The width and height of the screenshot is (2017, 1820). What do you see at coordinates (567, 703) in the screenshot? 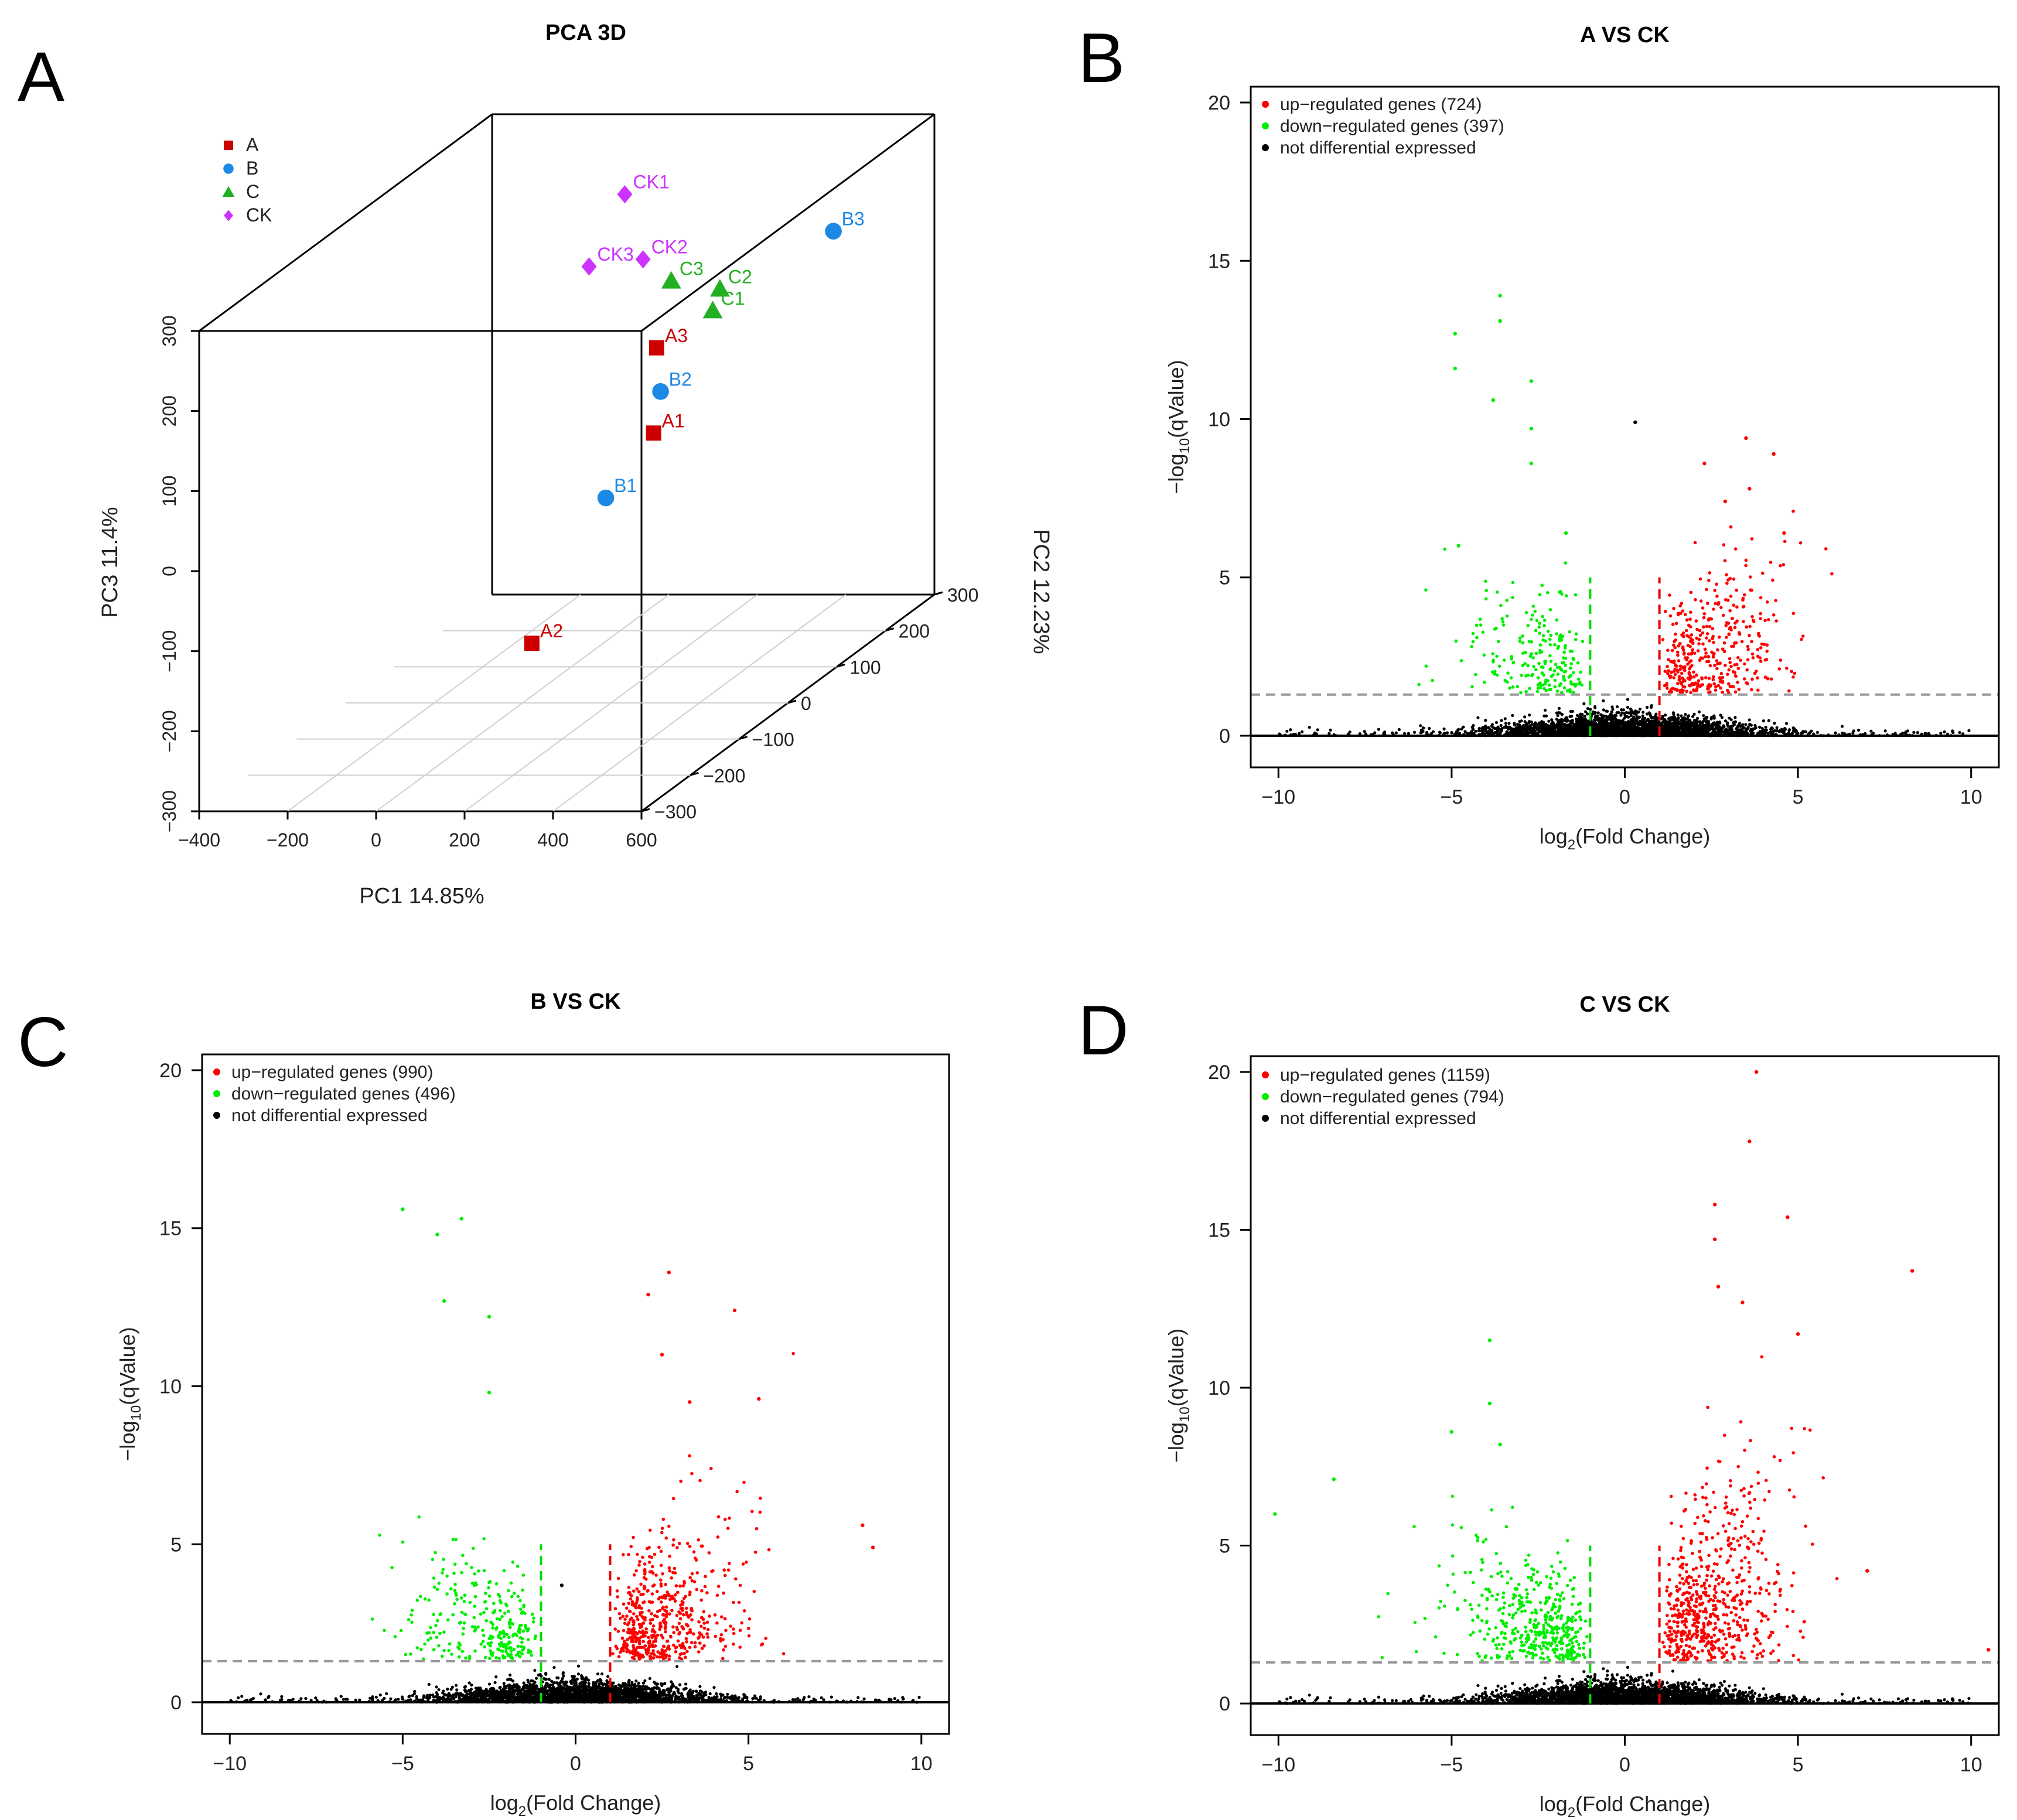
I see `pca-floor-grid` at bounding box center [567, 703].